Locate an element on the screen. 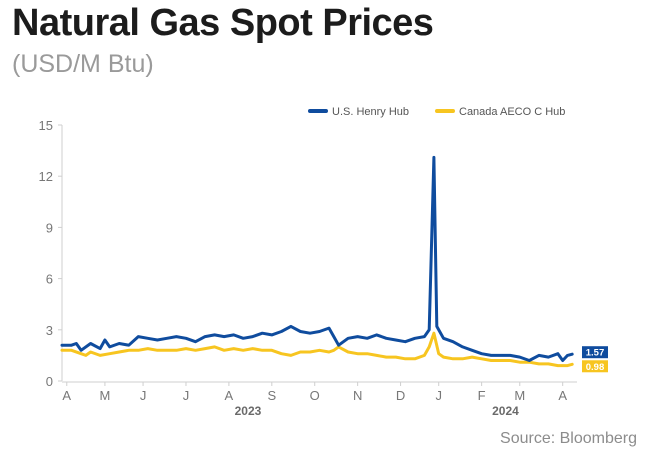  y-tick-label: 6 is located at coordinates (49, 279).